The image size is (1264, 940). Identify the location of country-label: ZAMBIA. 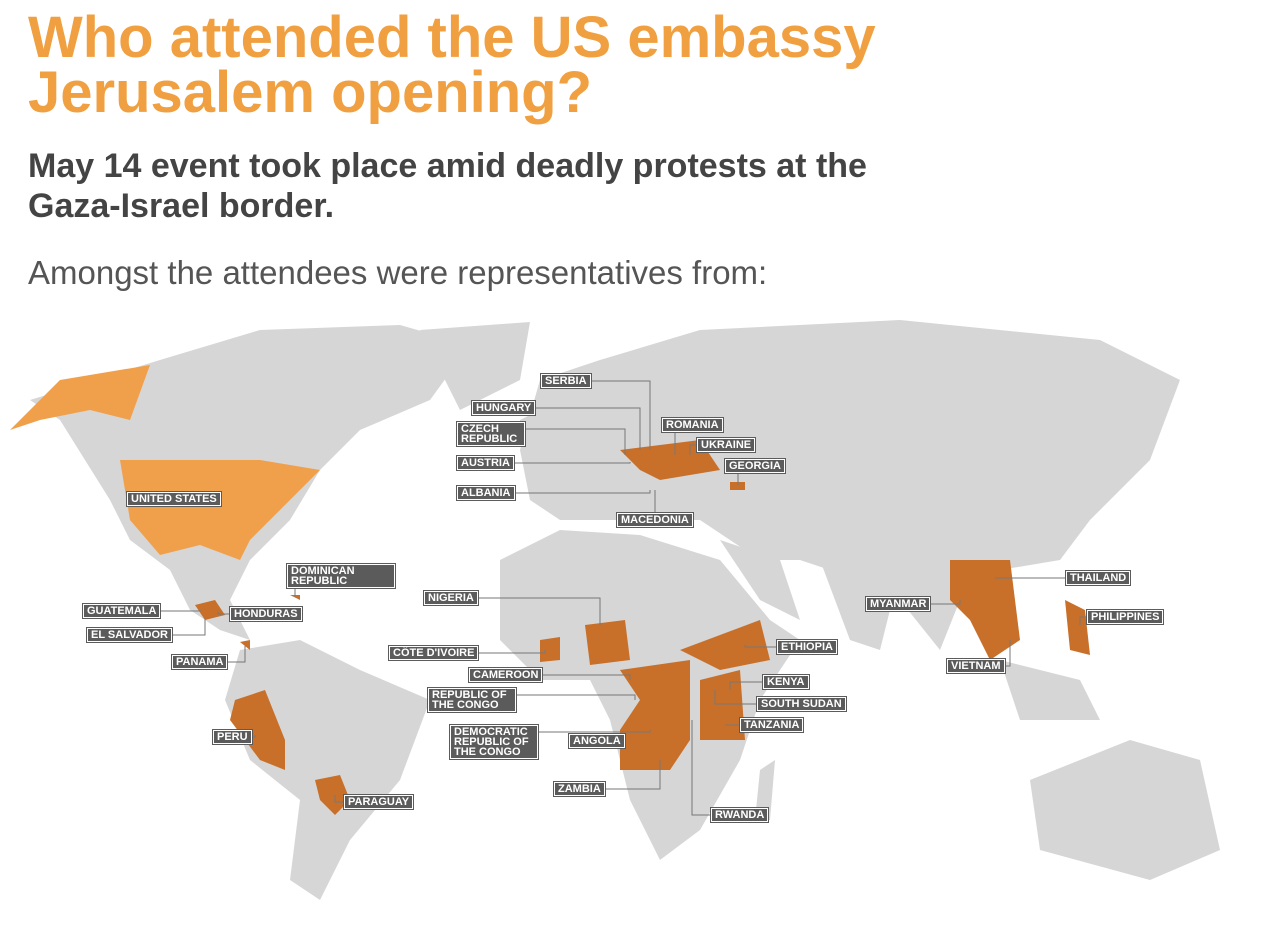
(579, 789).